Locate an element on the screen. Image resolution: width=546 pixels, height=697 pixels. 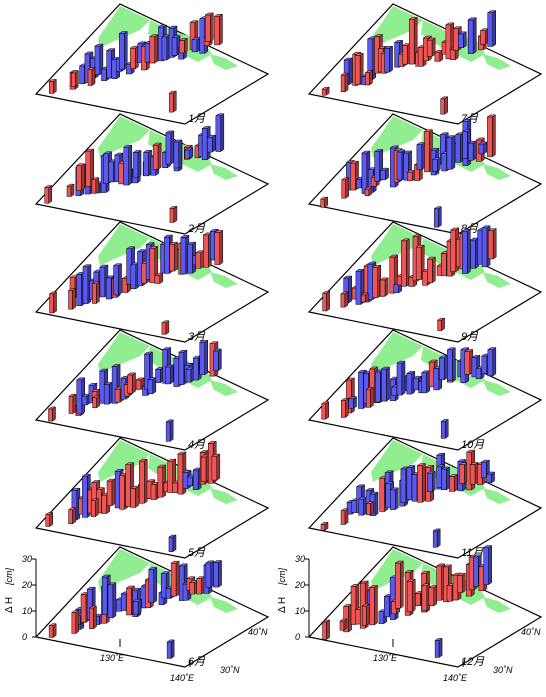
axes-right: 30 20 10 0 Δ H [cm] 130˚E 140˚E 40˚N 30˚N is located at coordinates (409, 618).